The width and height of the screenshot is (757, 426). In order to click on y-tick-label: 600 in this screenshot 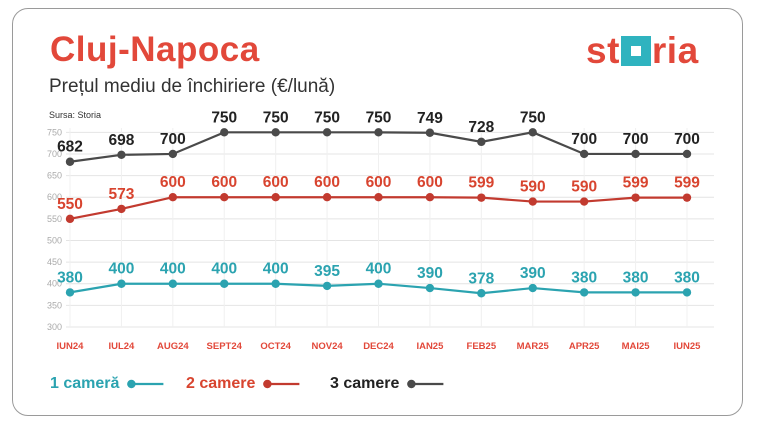, I will do `click(54, 197)`.